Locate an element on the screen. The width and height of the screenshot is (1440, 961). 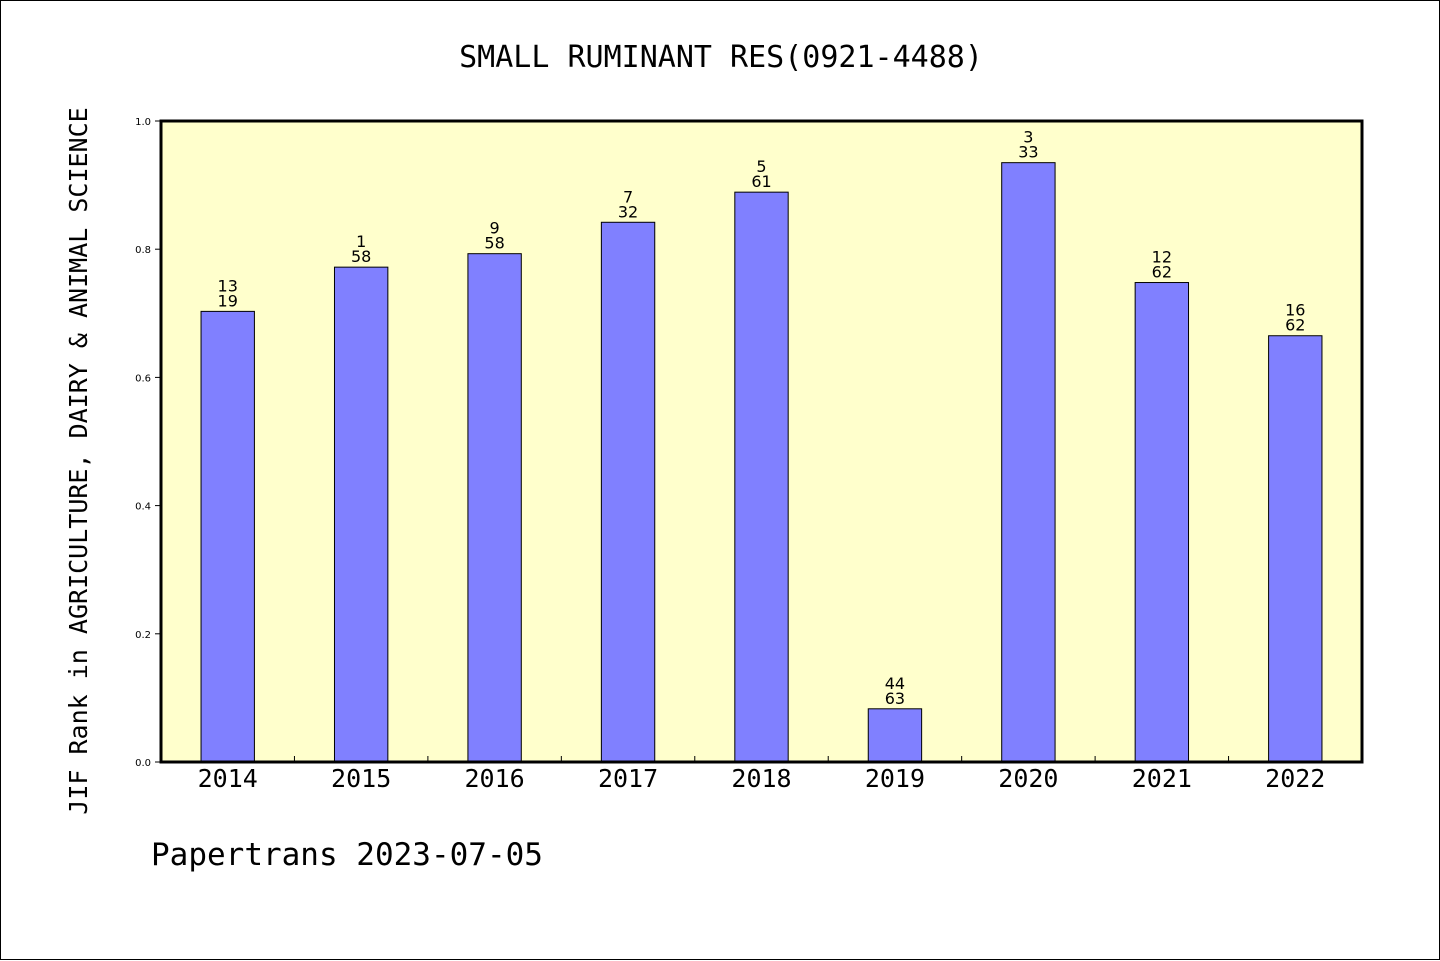
bar-2018 is located at coordinates (761, 477).